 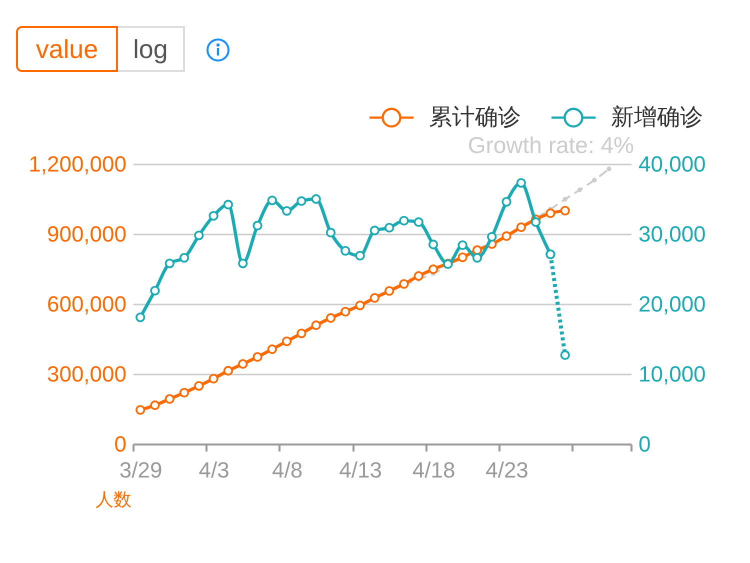 I want to click on x-tick-label: 4/8, so click(x=287, y=470).